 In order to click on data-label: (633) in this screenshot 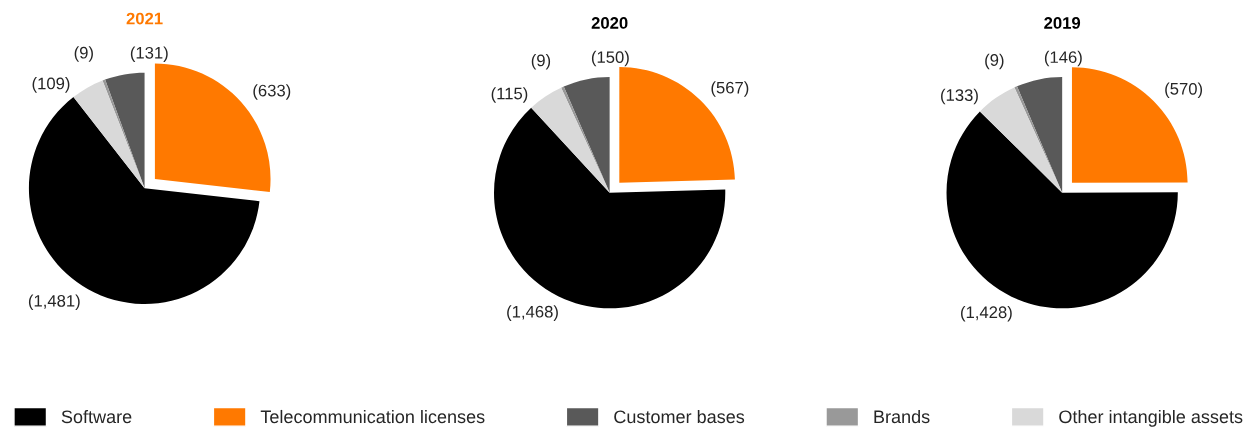, I will do `click(272, 92)`.